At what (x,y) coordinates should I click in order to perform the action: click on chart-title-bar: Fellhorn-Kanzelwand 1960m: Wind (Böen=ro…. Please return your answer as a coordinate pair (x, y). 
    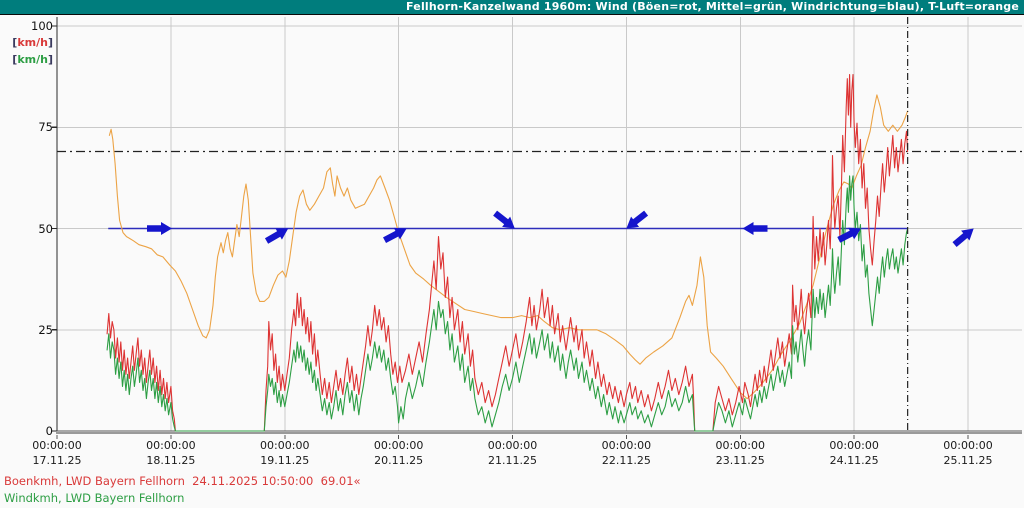
    Looking at the image, I should click on (512, 7).